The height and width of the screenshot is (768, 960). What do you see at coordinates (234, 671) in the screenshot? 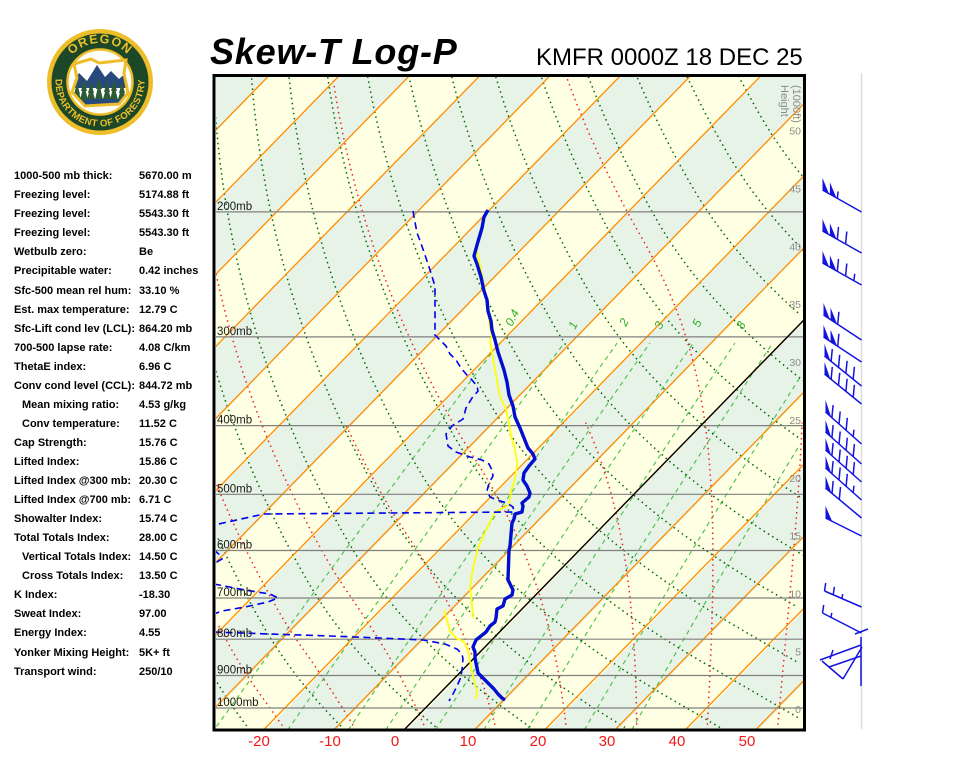
I see `svg-text: 900mb` at bounding box center [234, 671].